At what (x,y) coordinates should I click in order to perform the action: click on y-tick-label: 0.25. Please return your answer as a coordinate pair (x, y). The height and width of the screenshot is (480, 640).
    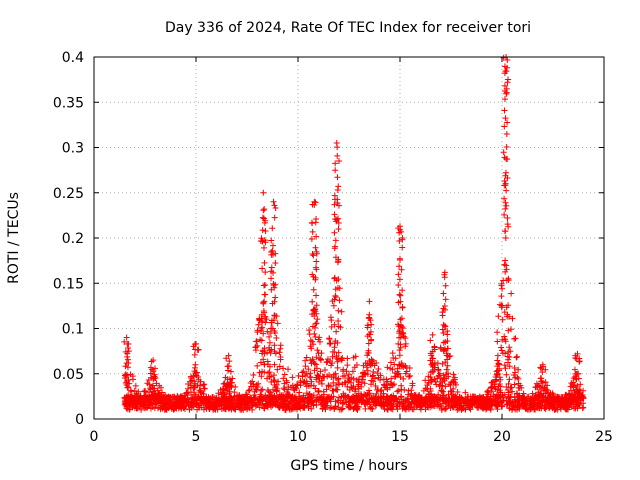
    Looking at the image, I should click on (68, 194).